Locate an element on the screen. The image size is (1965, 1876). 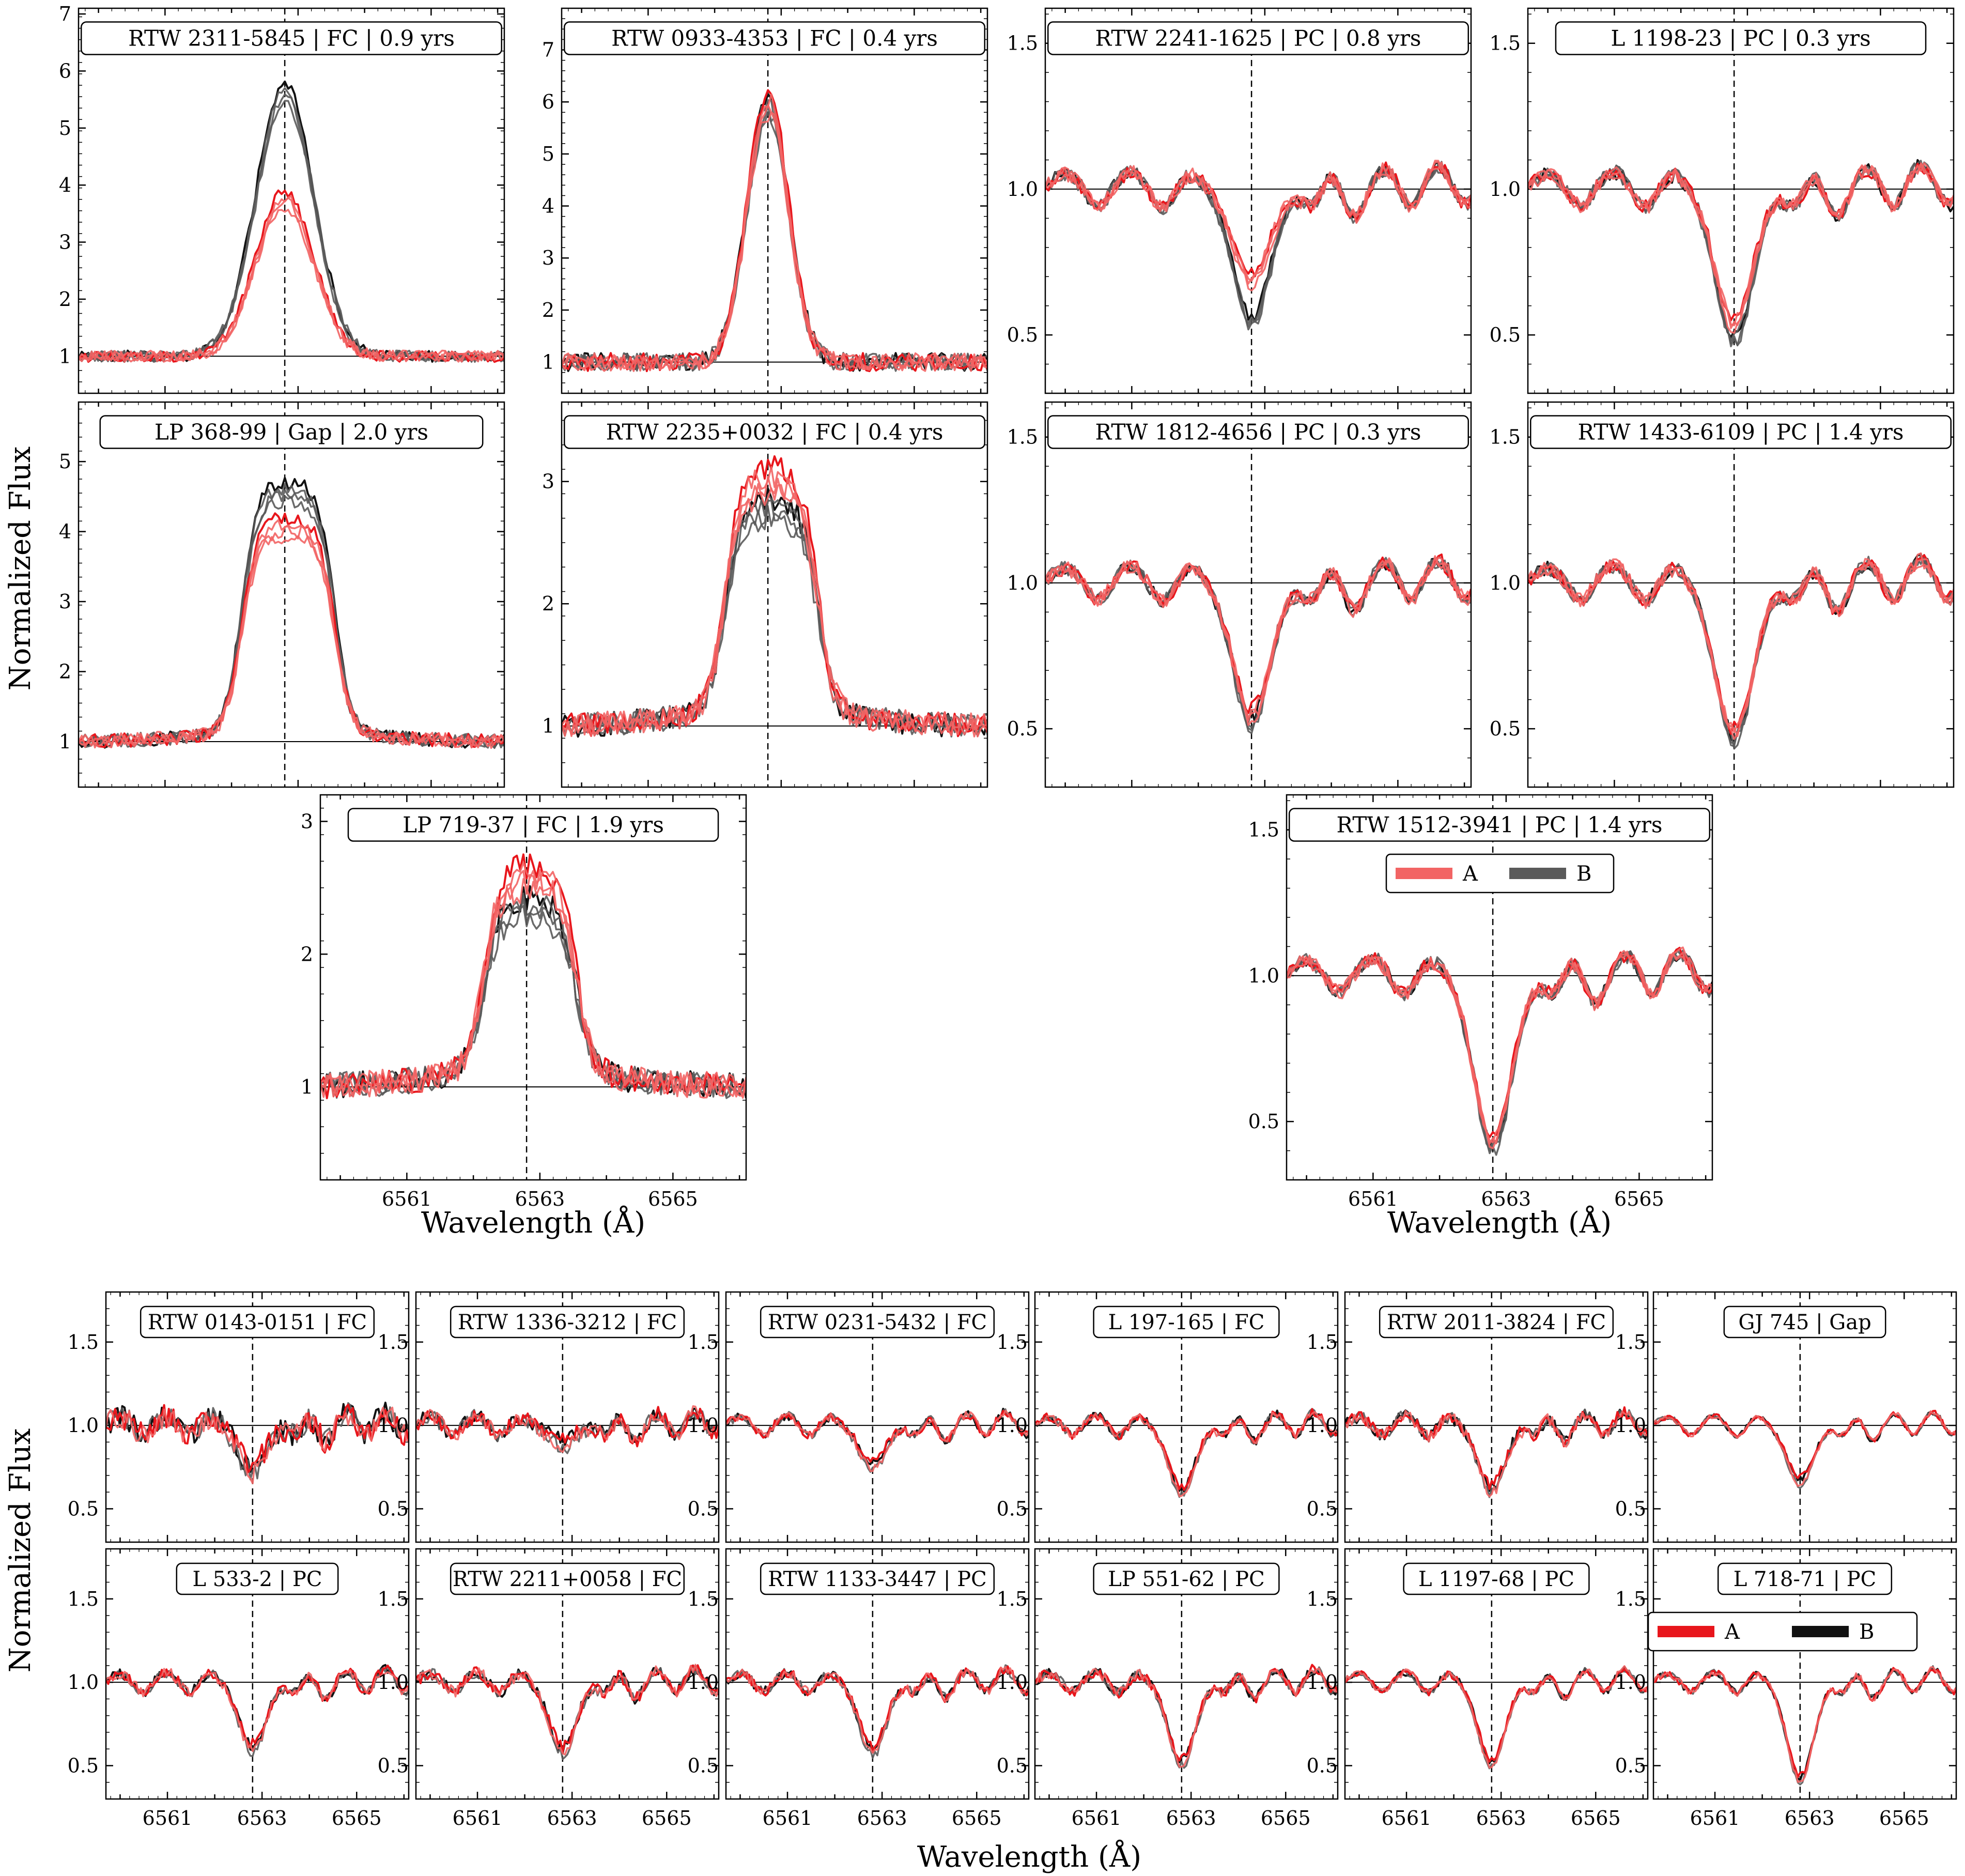
panel-label: RTW 0231-5432 | FC is located at coordinates (877, 1322).